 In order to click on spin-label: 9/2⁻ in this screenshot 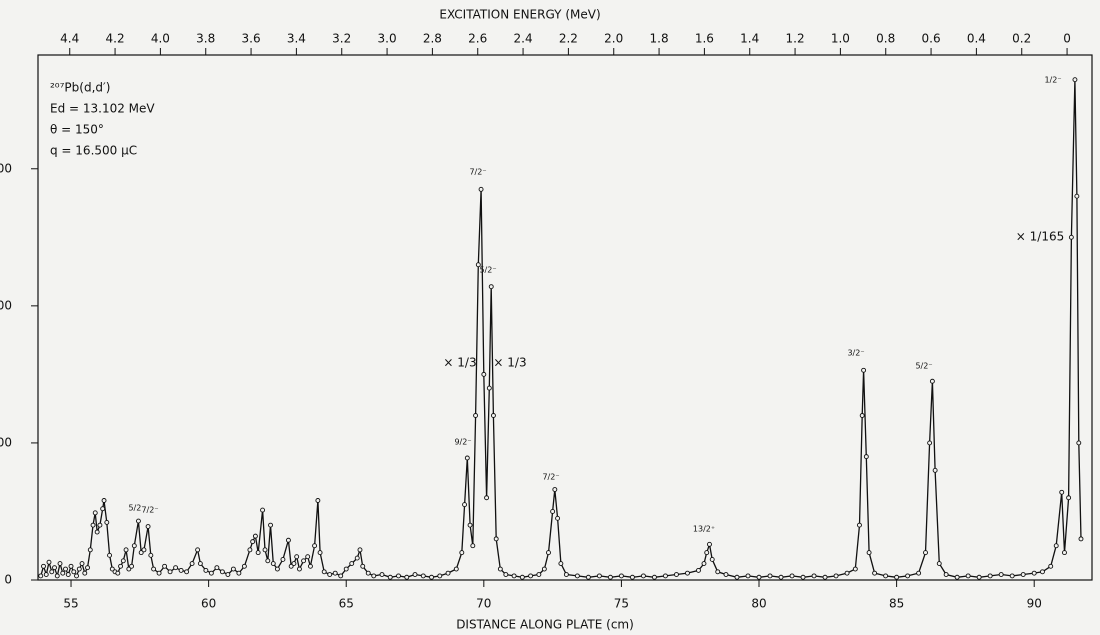, I will do `click(462, 442)`.